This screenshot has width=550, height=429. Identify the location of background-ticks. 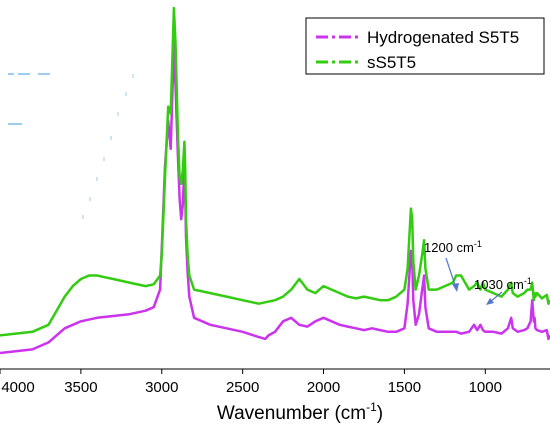
(108, 146).